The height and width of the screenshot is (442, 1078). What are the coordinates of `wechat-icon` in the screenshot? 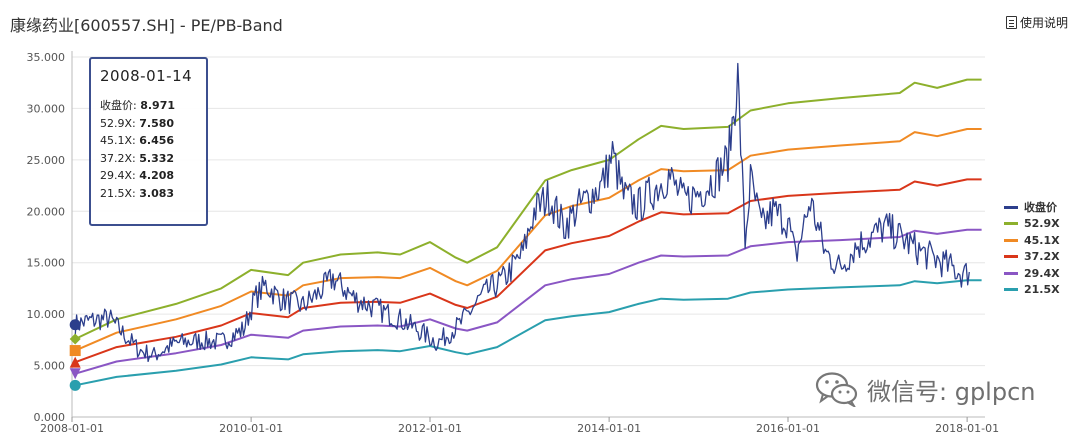 It's located at (836, 389).